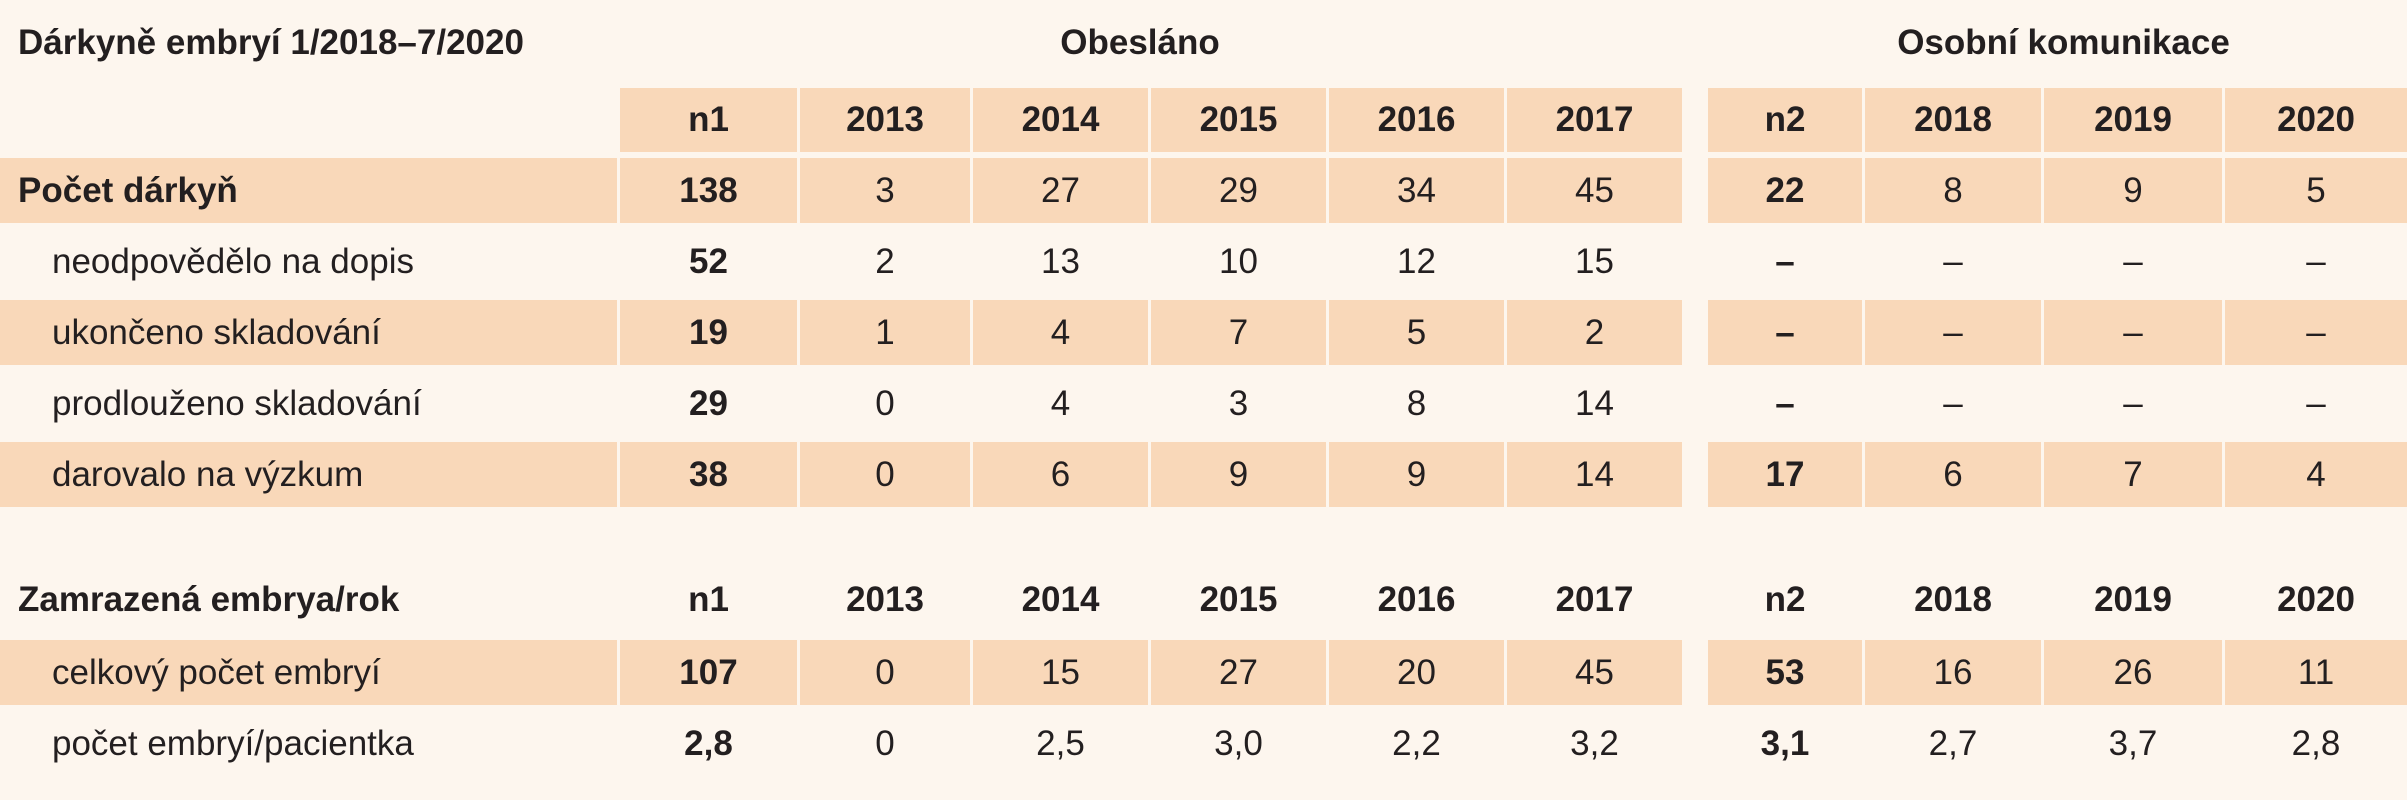  What do you see at coordinates (1785, 743) in the screenshot?
I see `table-cell: 3,1` at bounding box center [1785, 743].